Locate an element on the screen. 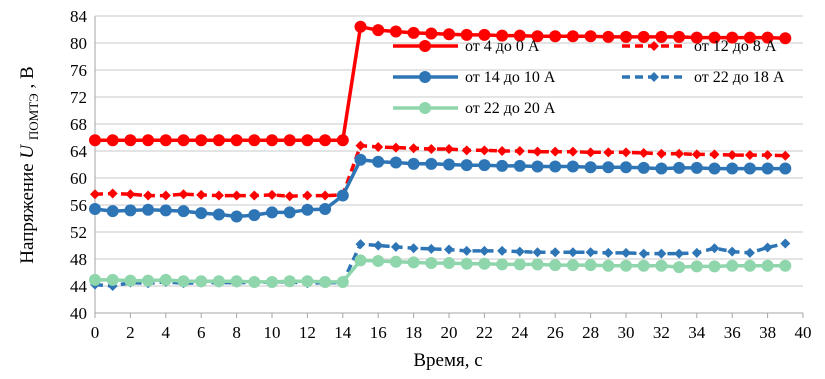 The height and width of the screenshot is (379, 825). x-tick-label-14: 14 is located at coordinates (343, 332).